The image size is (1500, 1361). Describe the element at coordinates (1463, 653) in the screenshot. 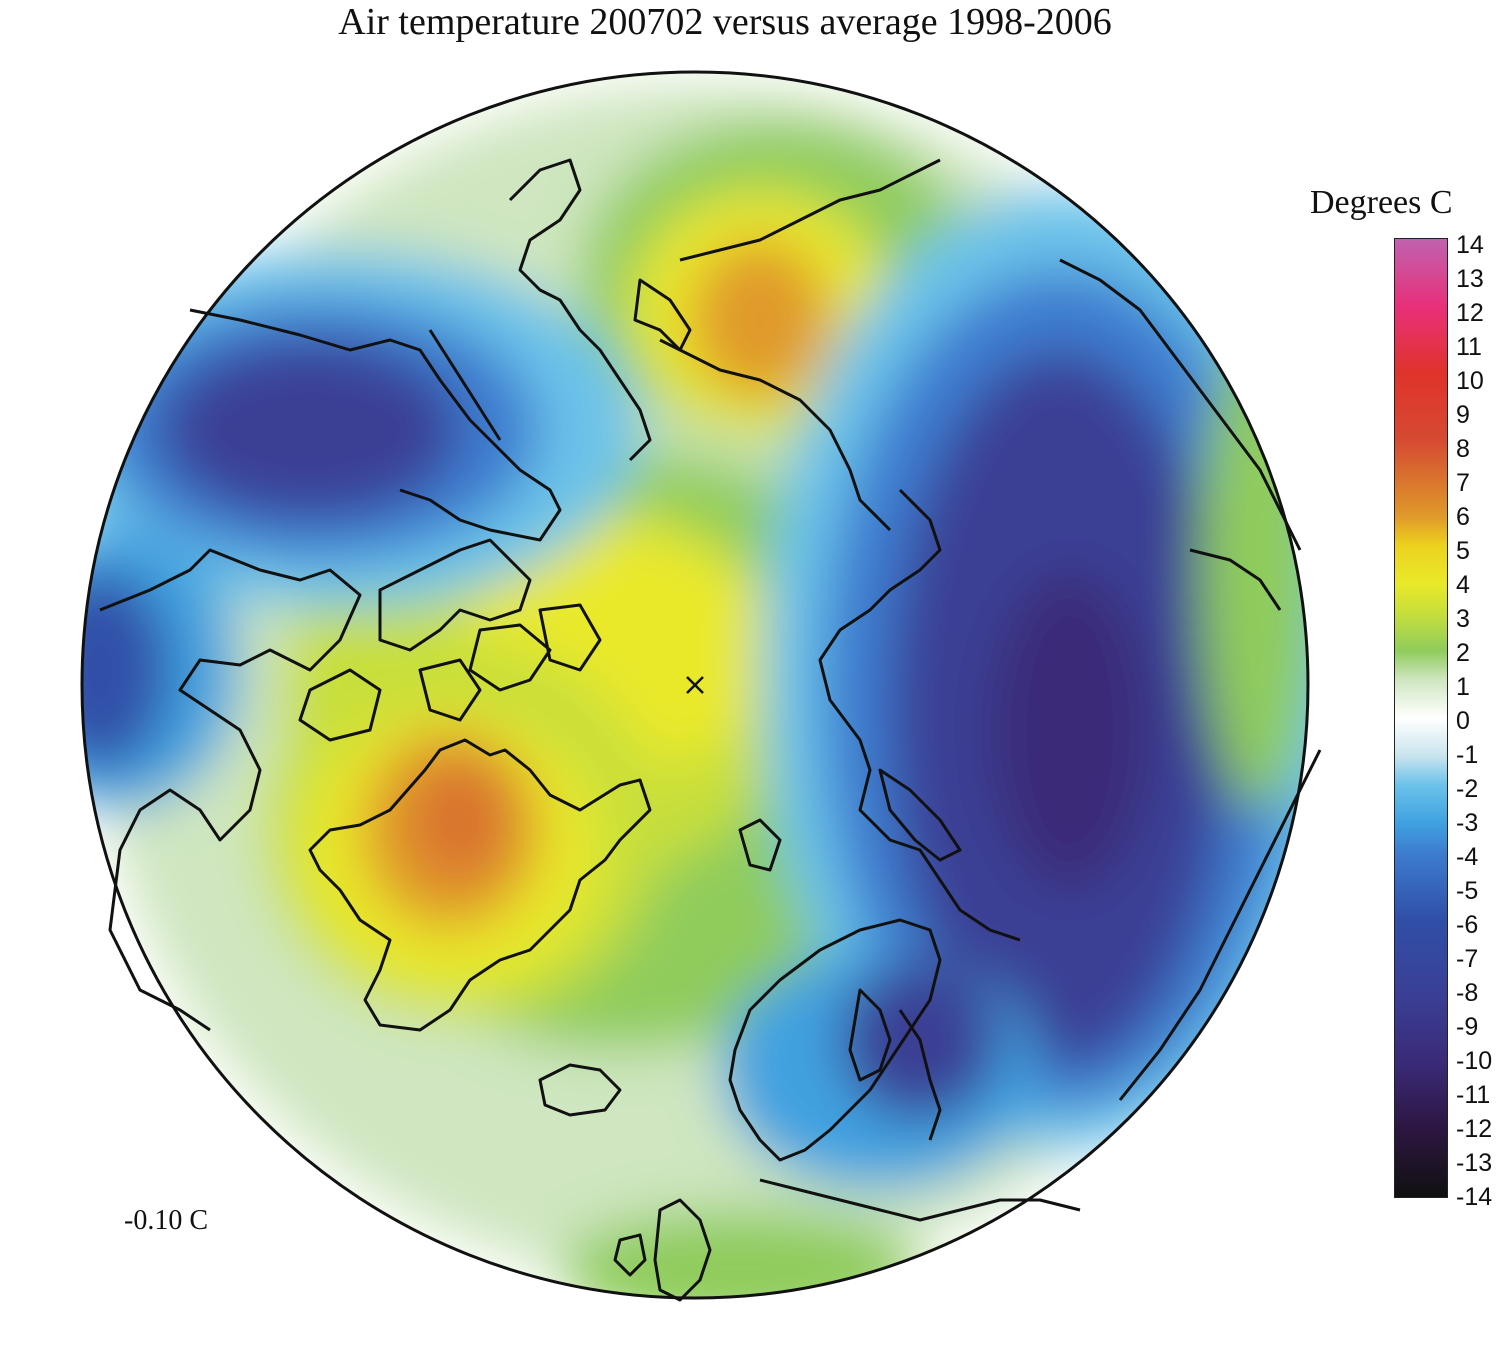

I see `legend-tick-label: 2` at that location.